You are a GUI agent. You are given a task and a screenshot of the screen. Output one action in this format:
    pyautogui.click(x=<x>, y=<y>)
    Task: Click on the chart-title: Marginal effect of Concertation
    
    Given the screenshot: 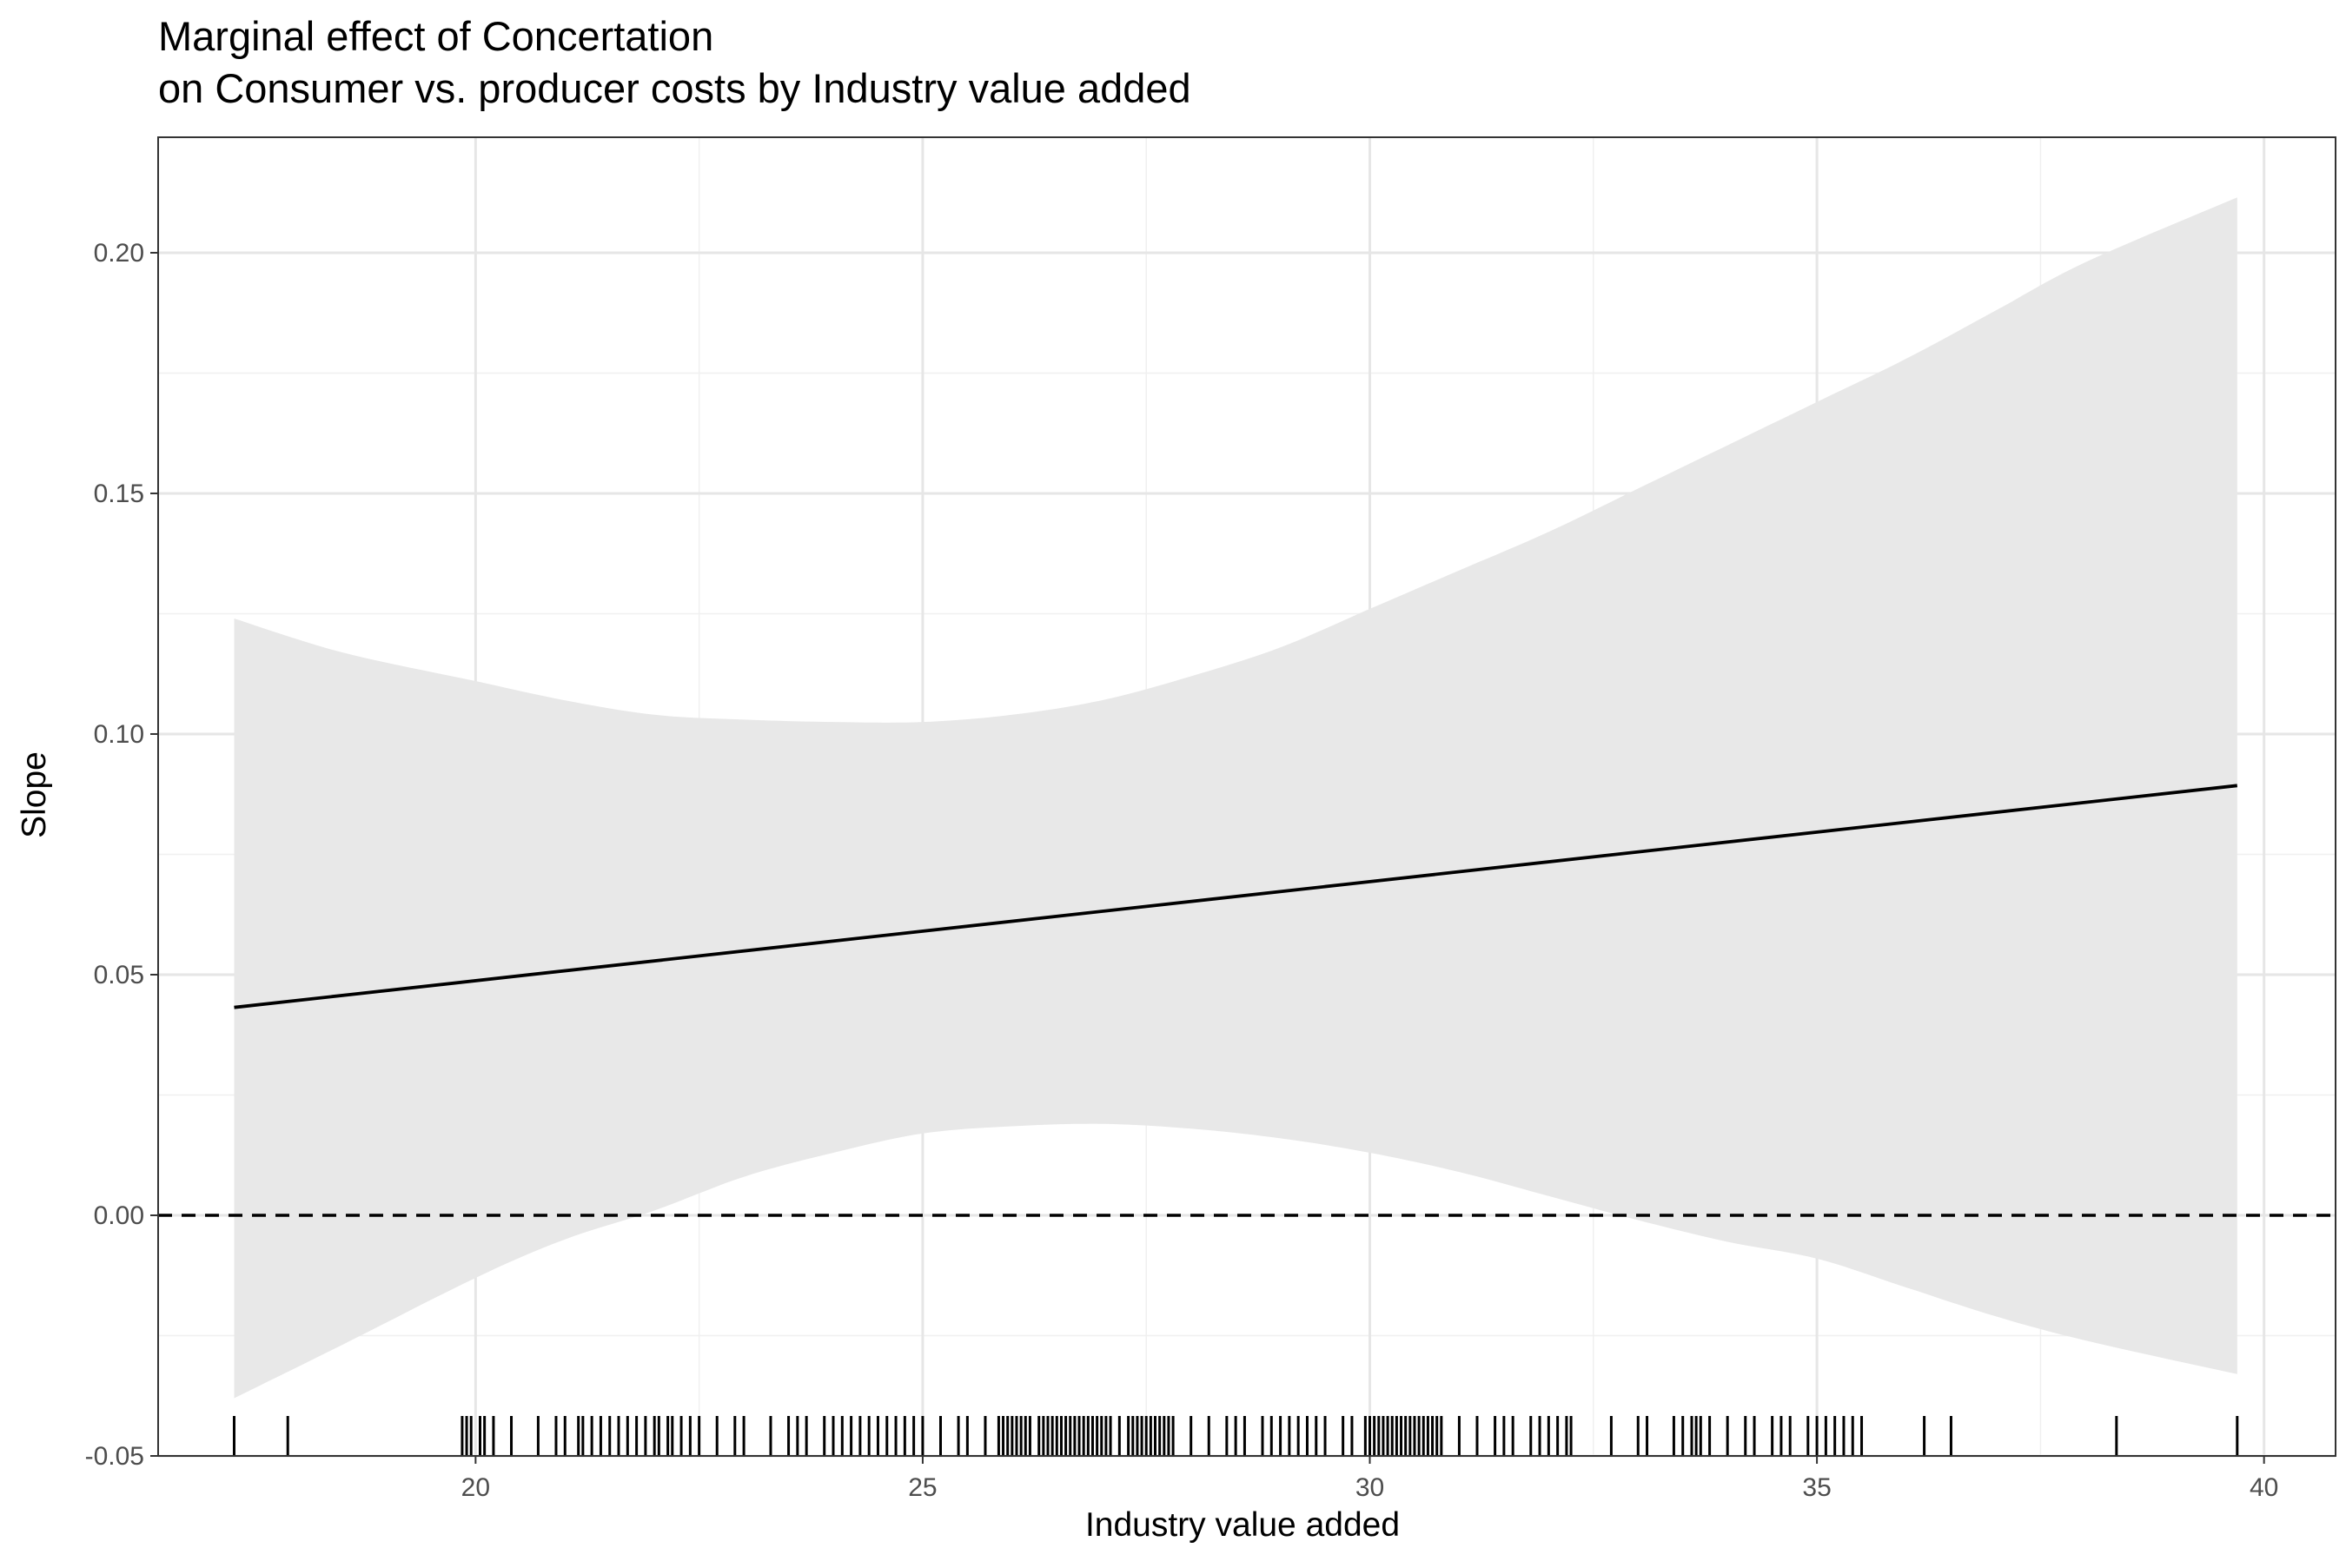 What is the action you would take?
    pyautogui.click(x=436, y=36)
    